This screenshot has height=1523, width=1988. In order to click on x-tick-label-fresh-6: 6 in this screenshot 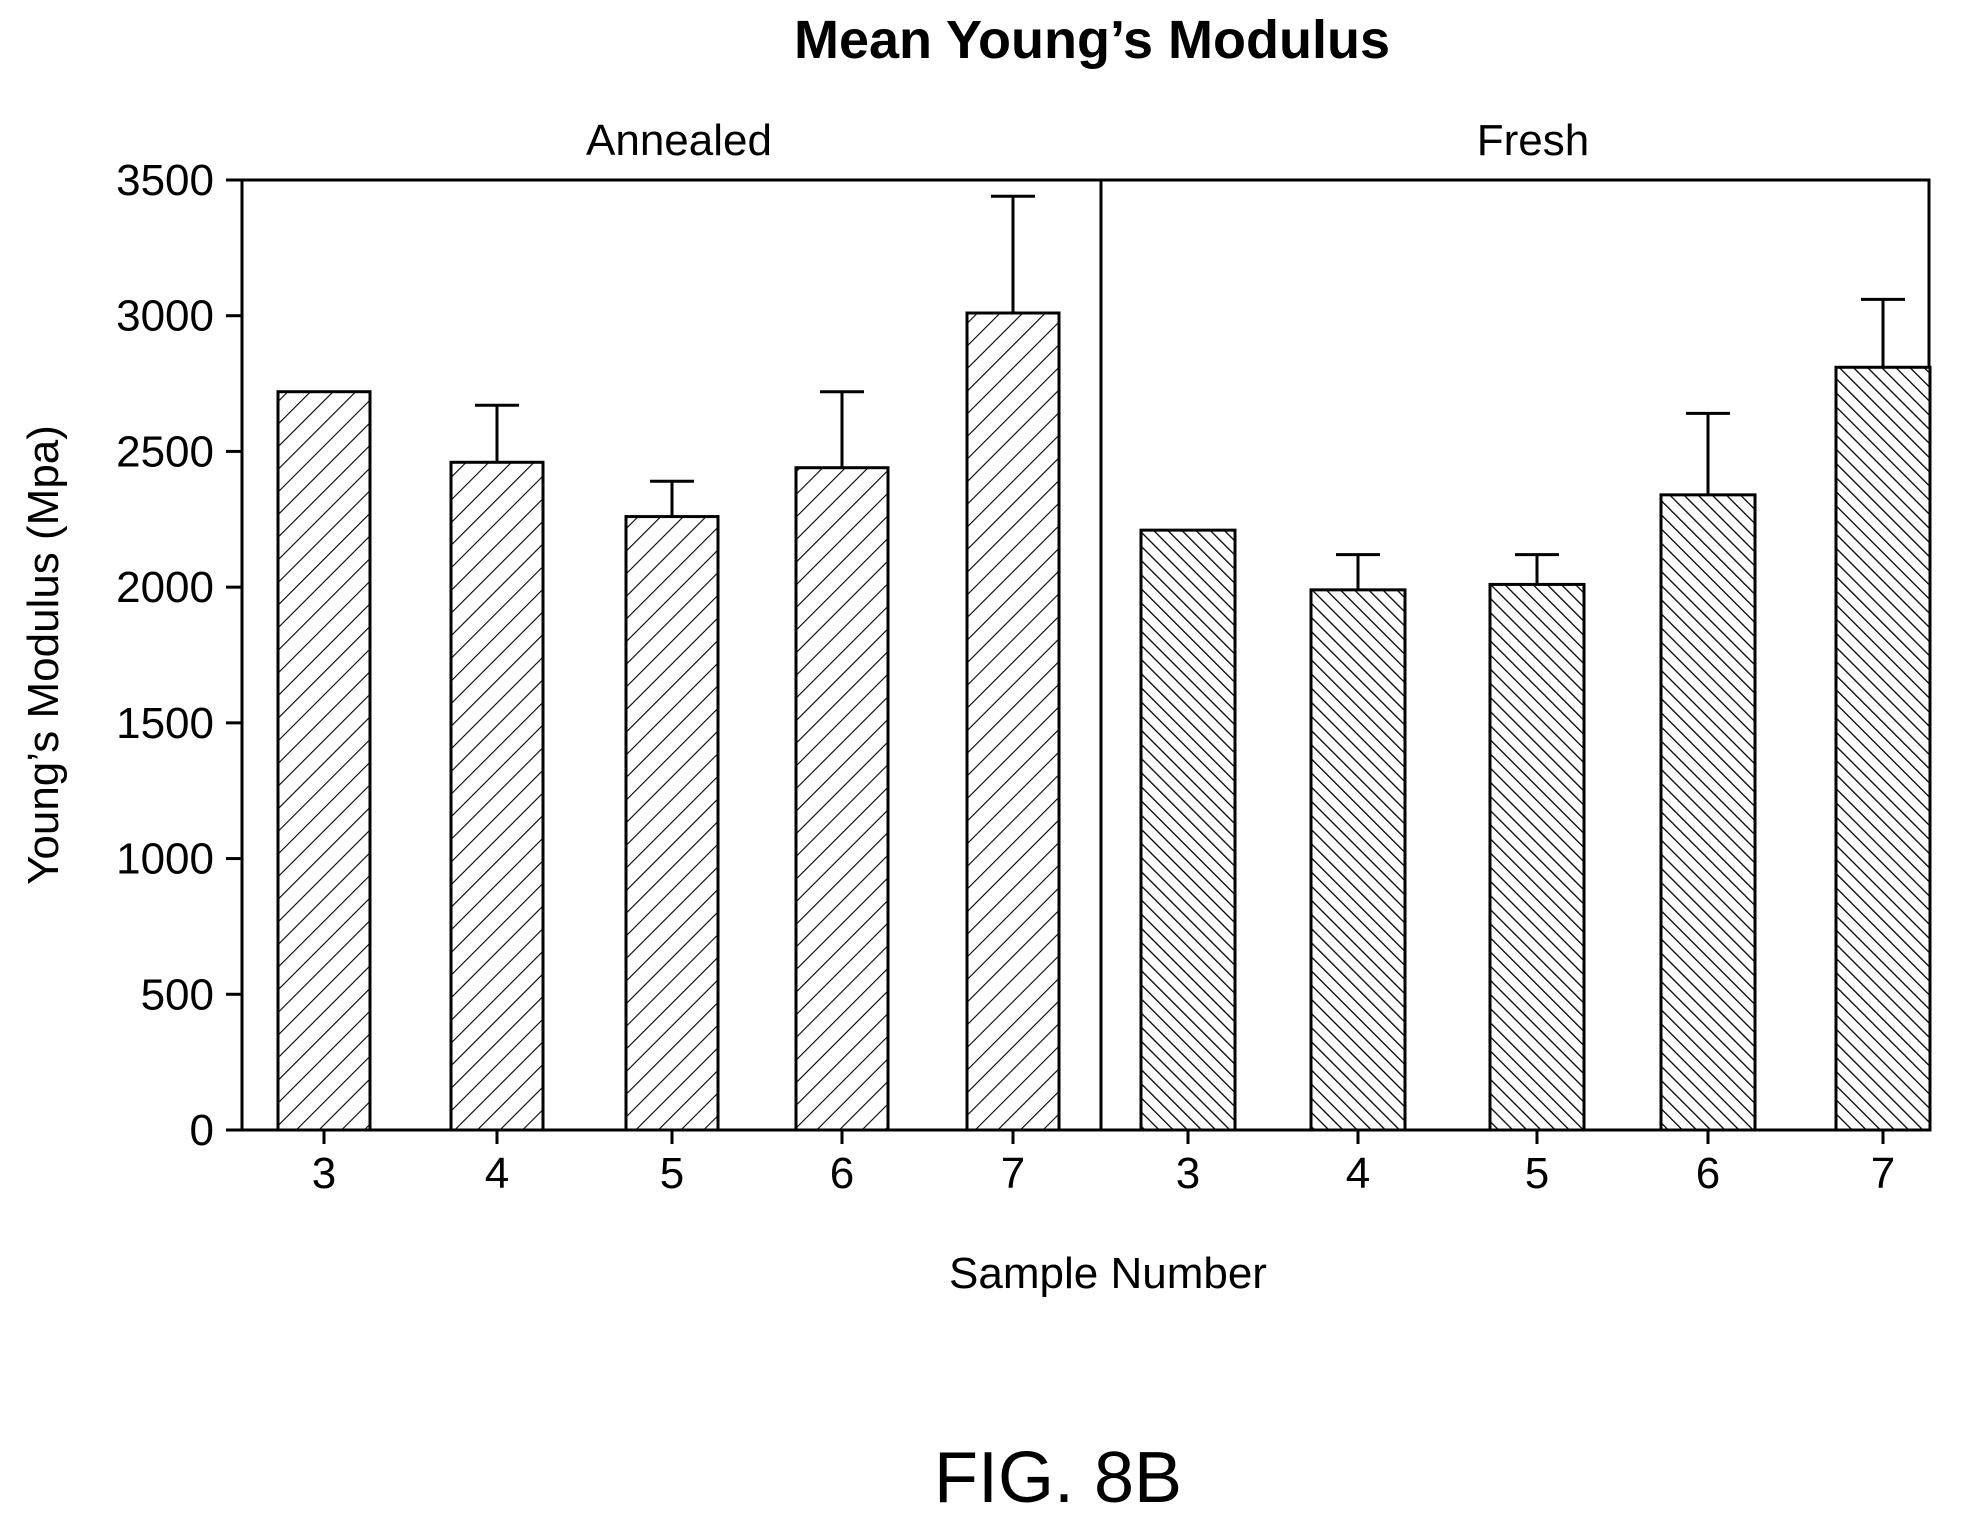, I will do `click(1708, 1173)`.